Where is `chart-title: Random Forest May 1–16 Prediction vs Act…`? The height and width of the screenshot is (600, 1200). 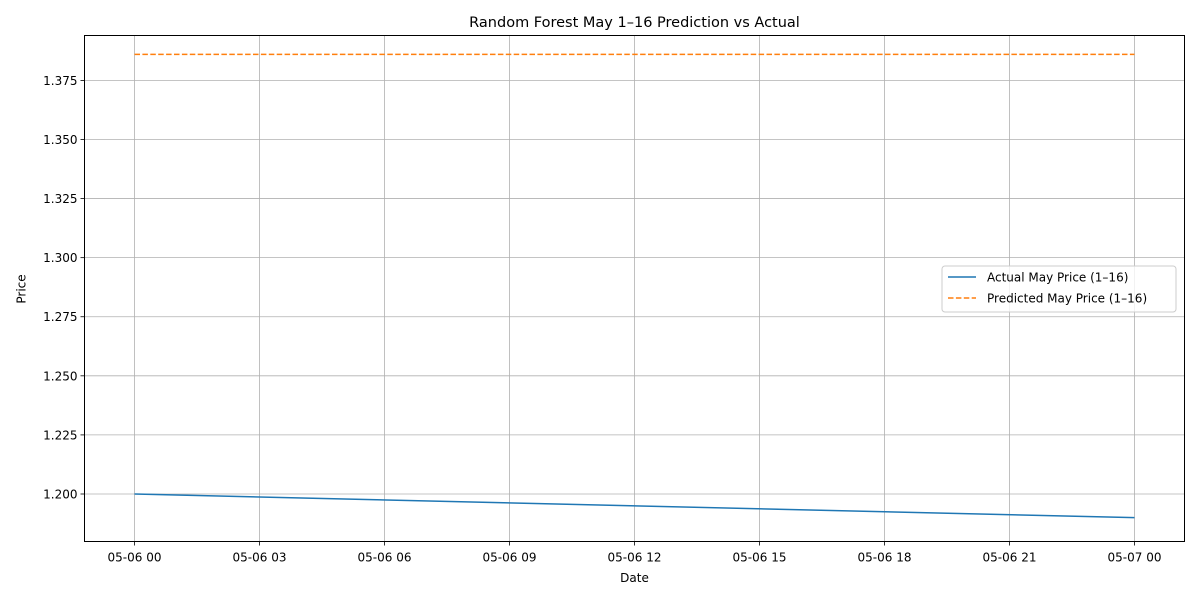
chart-title: Random Forest May 1–16 Prediction vs Act… is located at coordinates (634, 23).